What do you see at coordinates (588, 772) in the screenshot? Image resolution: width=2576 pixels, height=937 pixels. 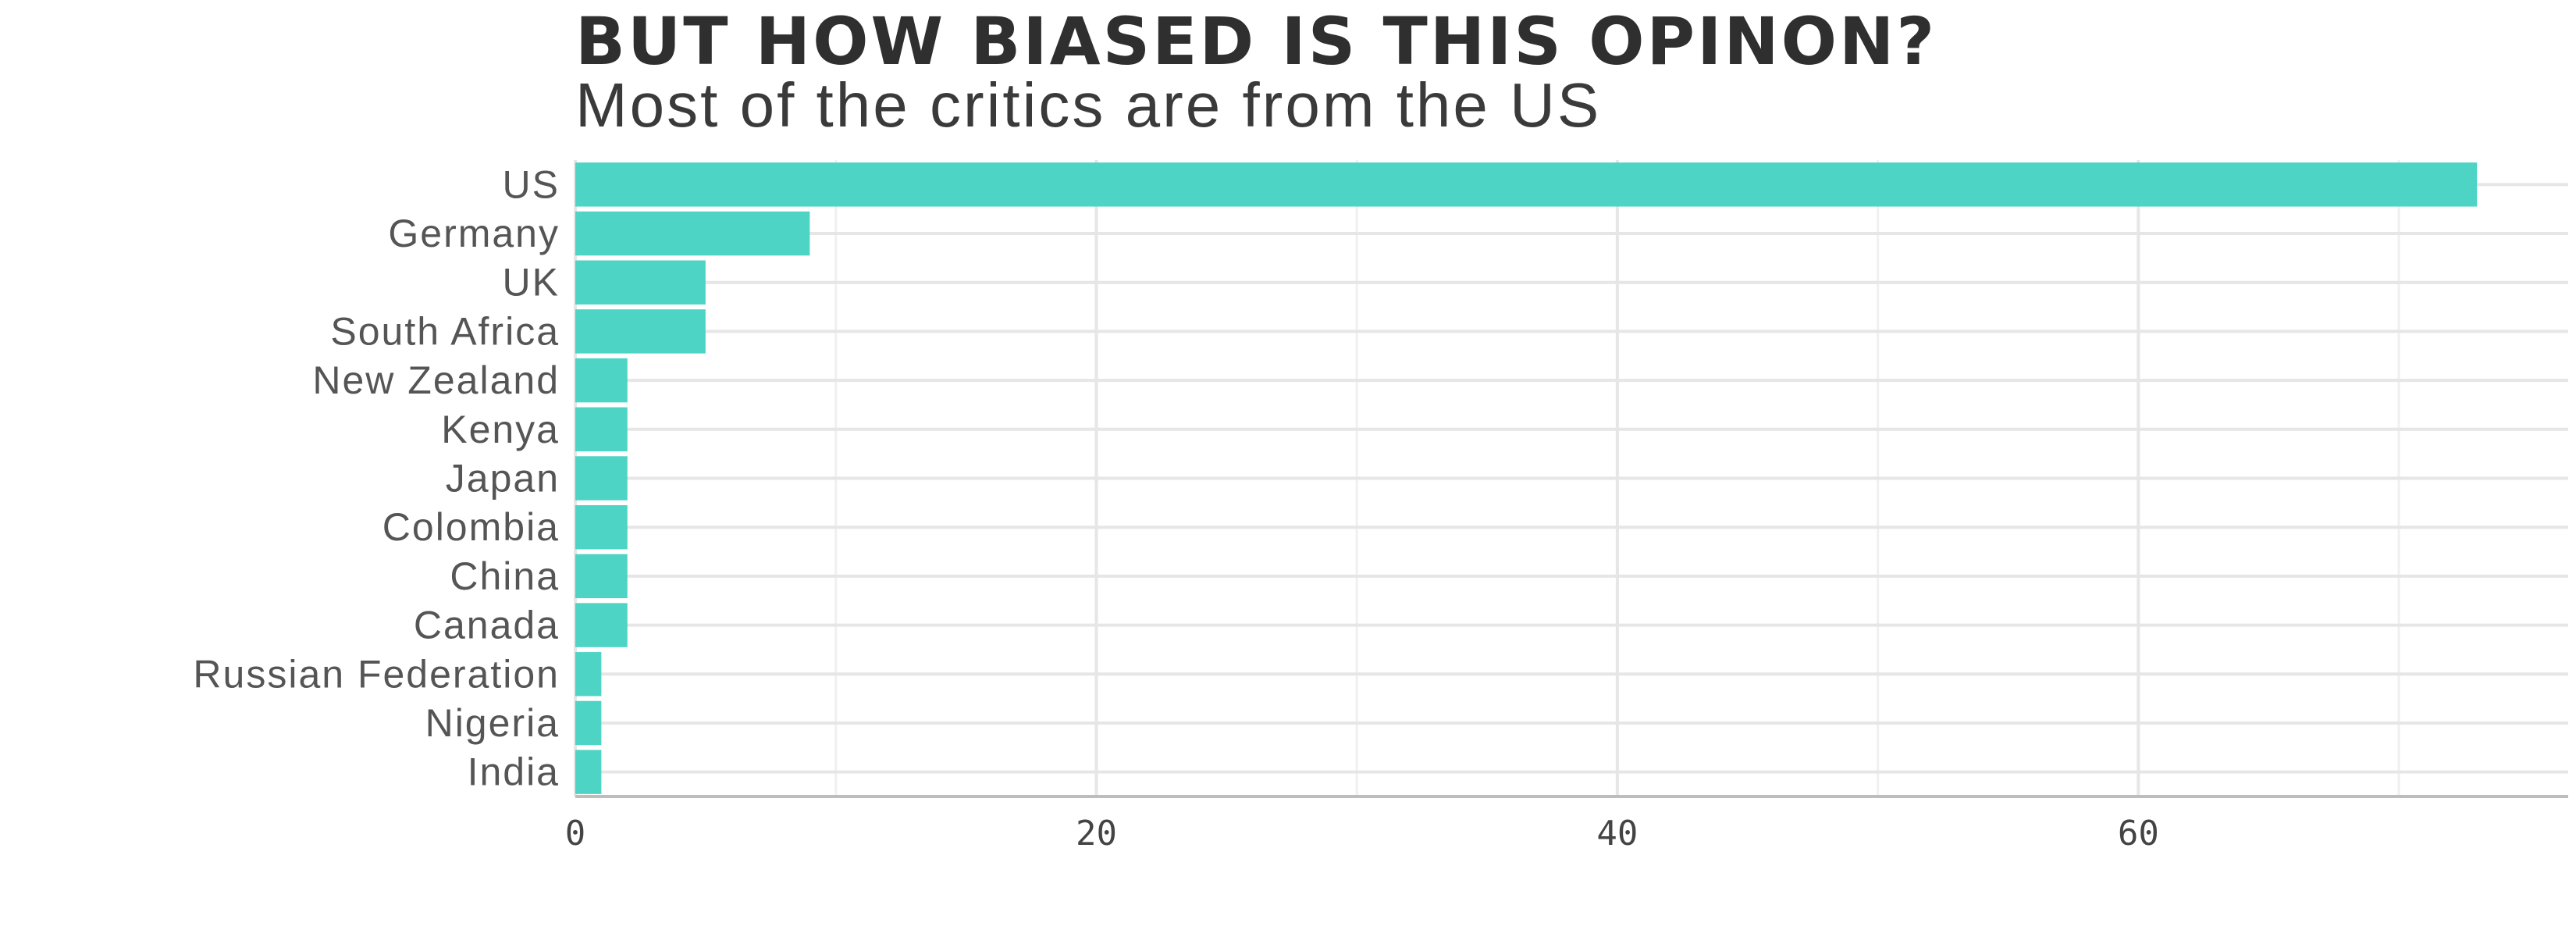 I see `bar-india` at bounding box center [588, 772].